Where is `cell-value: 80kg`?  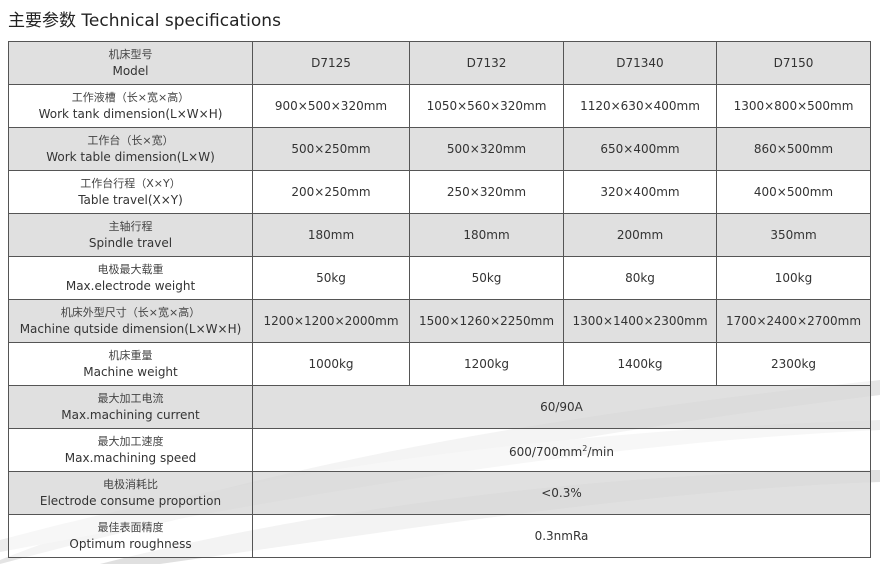
cell-value: 80kg is located at coordinates (640, 278).